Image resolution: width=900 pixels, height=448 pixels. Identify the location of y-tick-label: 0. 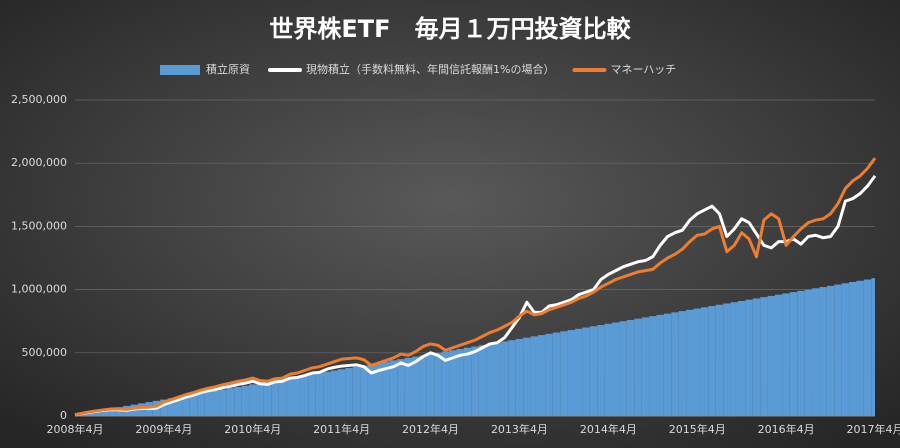
(63, 415).